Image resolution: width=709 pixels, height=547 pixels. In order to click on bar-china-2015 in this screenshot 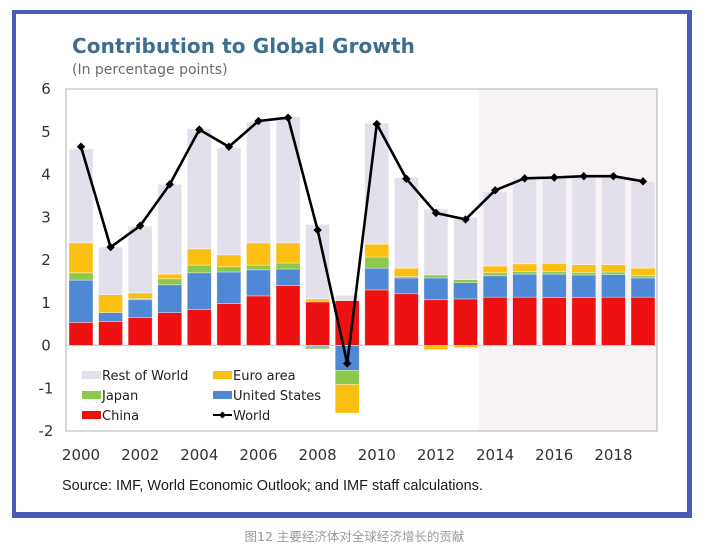, I will do `click(524, 321)`.